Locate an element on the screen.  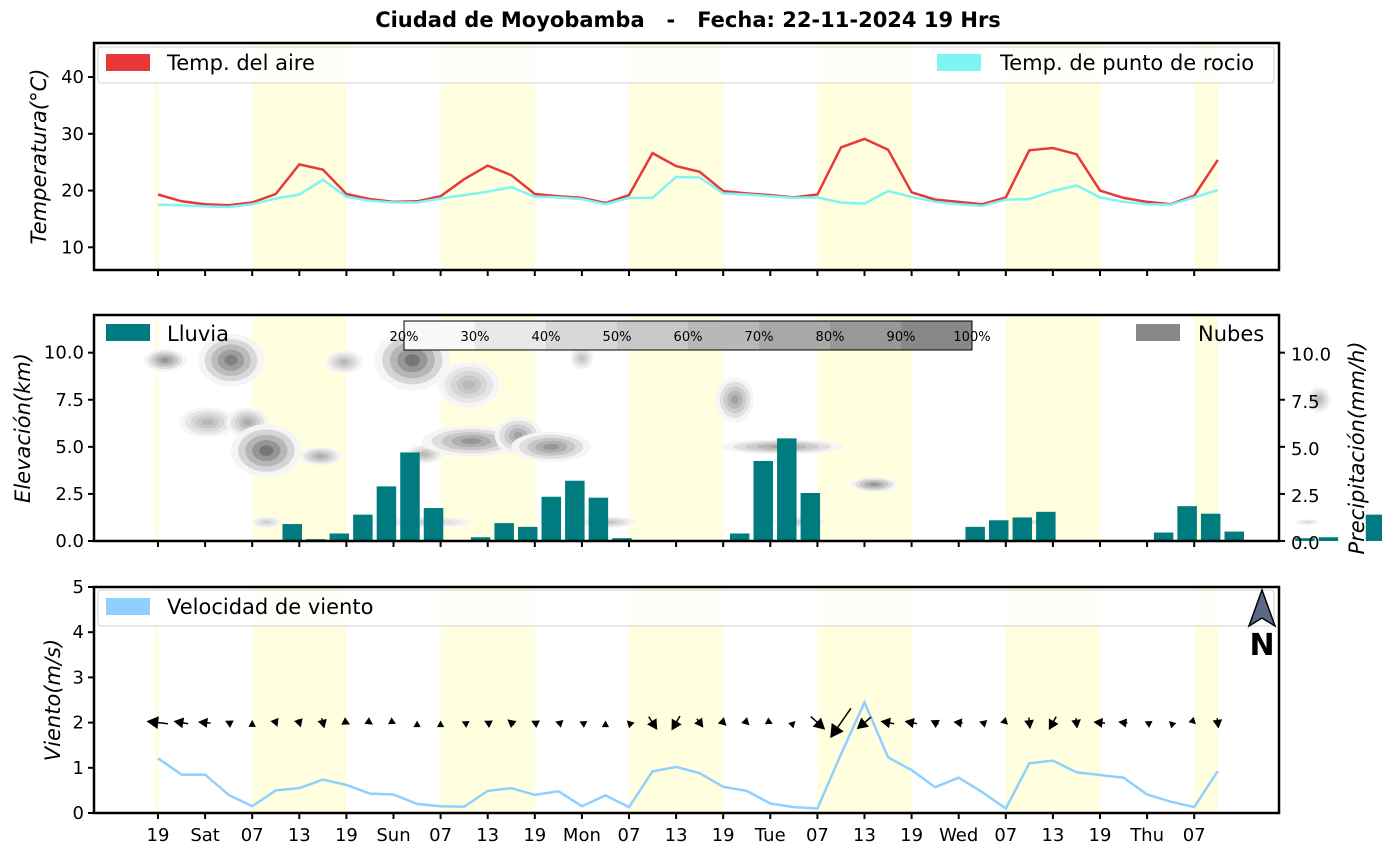
legend-label: Velocidad de viento is located at coordinates (270, 607).